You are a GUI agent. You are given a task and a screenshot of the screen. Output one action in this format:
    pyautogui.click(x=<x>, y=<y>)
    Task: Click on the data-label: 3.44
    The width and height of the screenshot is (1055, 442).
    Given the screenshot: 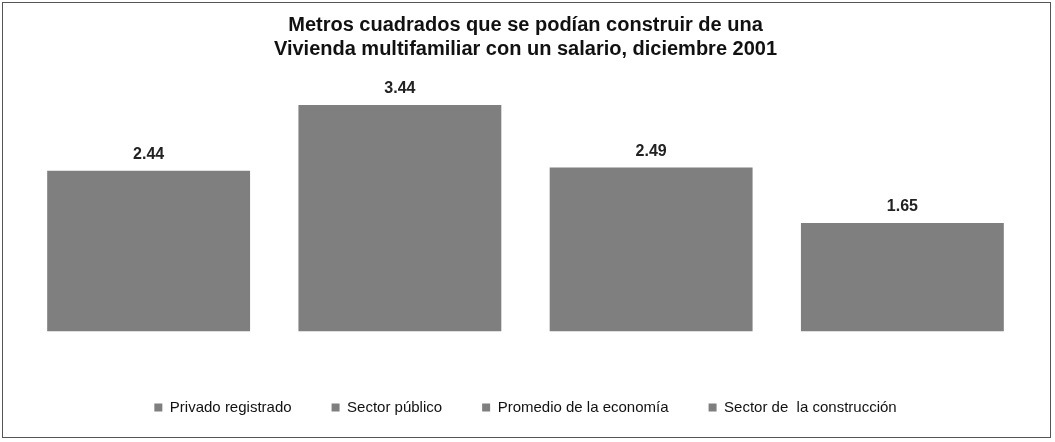 What is the action you would take?
    pyautogui.click(x=400, y=88)
    